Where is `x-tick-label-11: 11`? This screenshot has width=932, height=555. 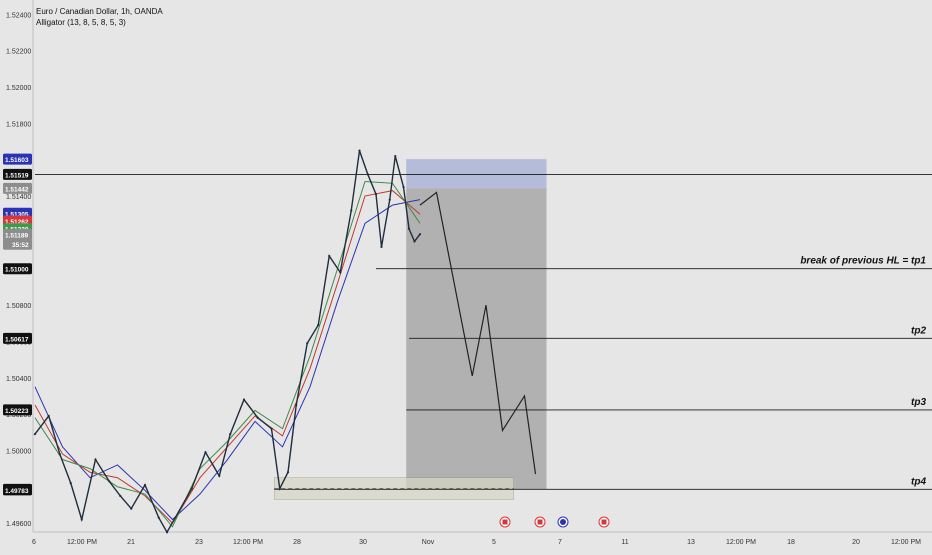 x-tick-label-11: 11 is located at coordinates (624, 542).